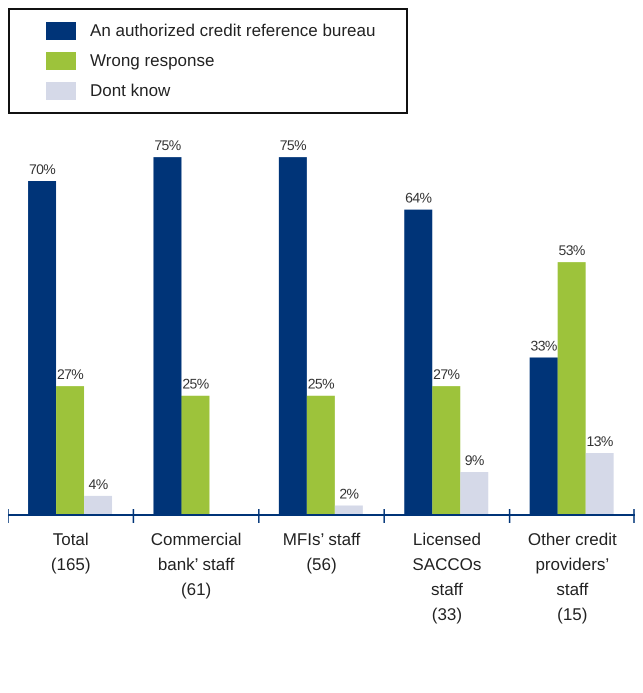  Describe the element at coordinates (418, 198) in the screenshot. I see `data-label: 64%` at that location.